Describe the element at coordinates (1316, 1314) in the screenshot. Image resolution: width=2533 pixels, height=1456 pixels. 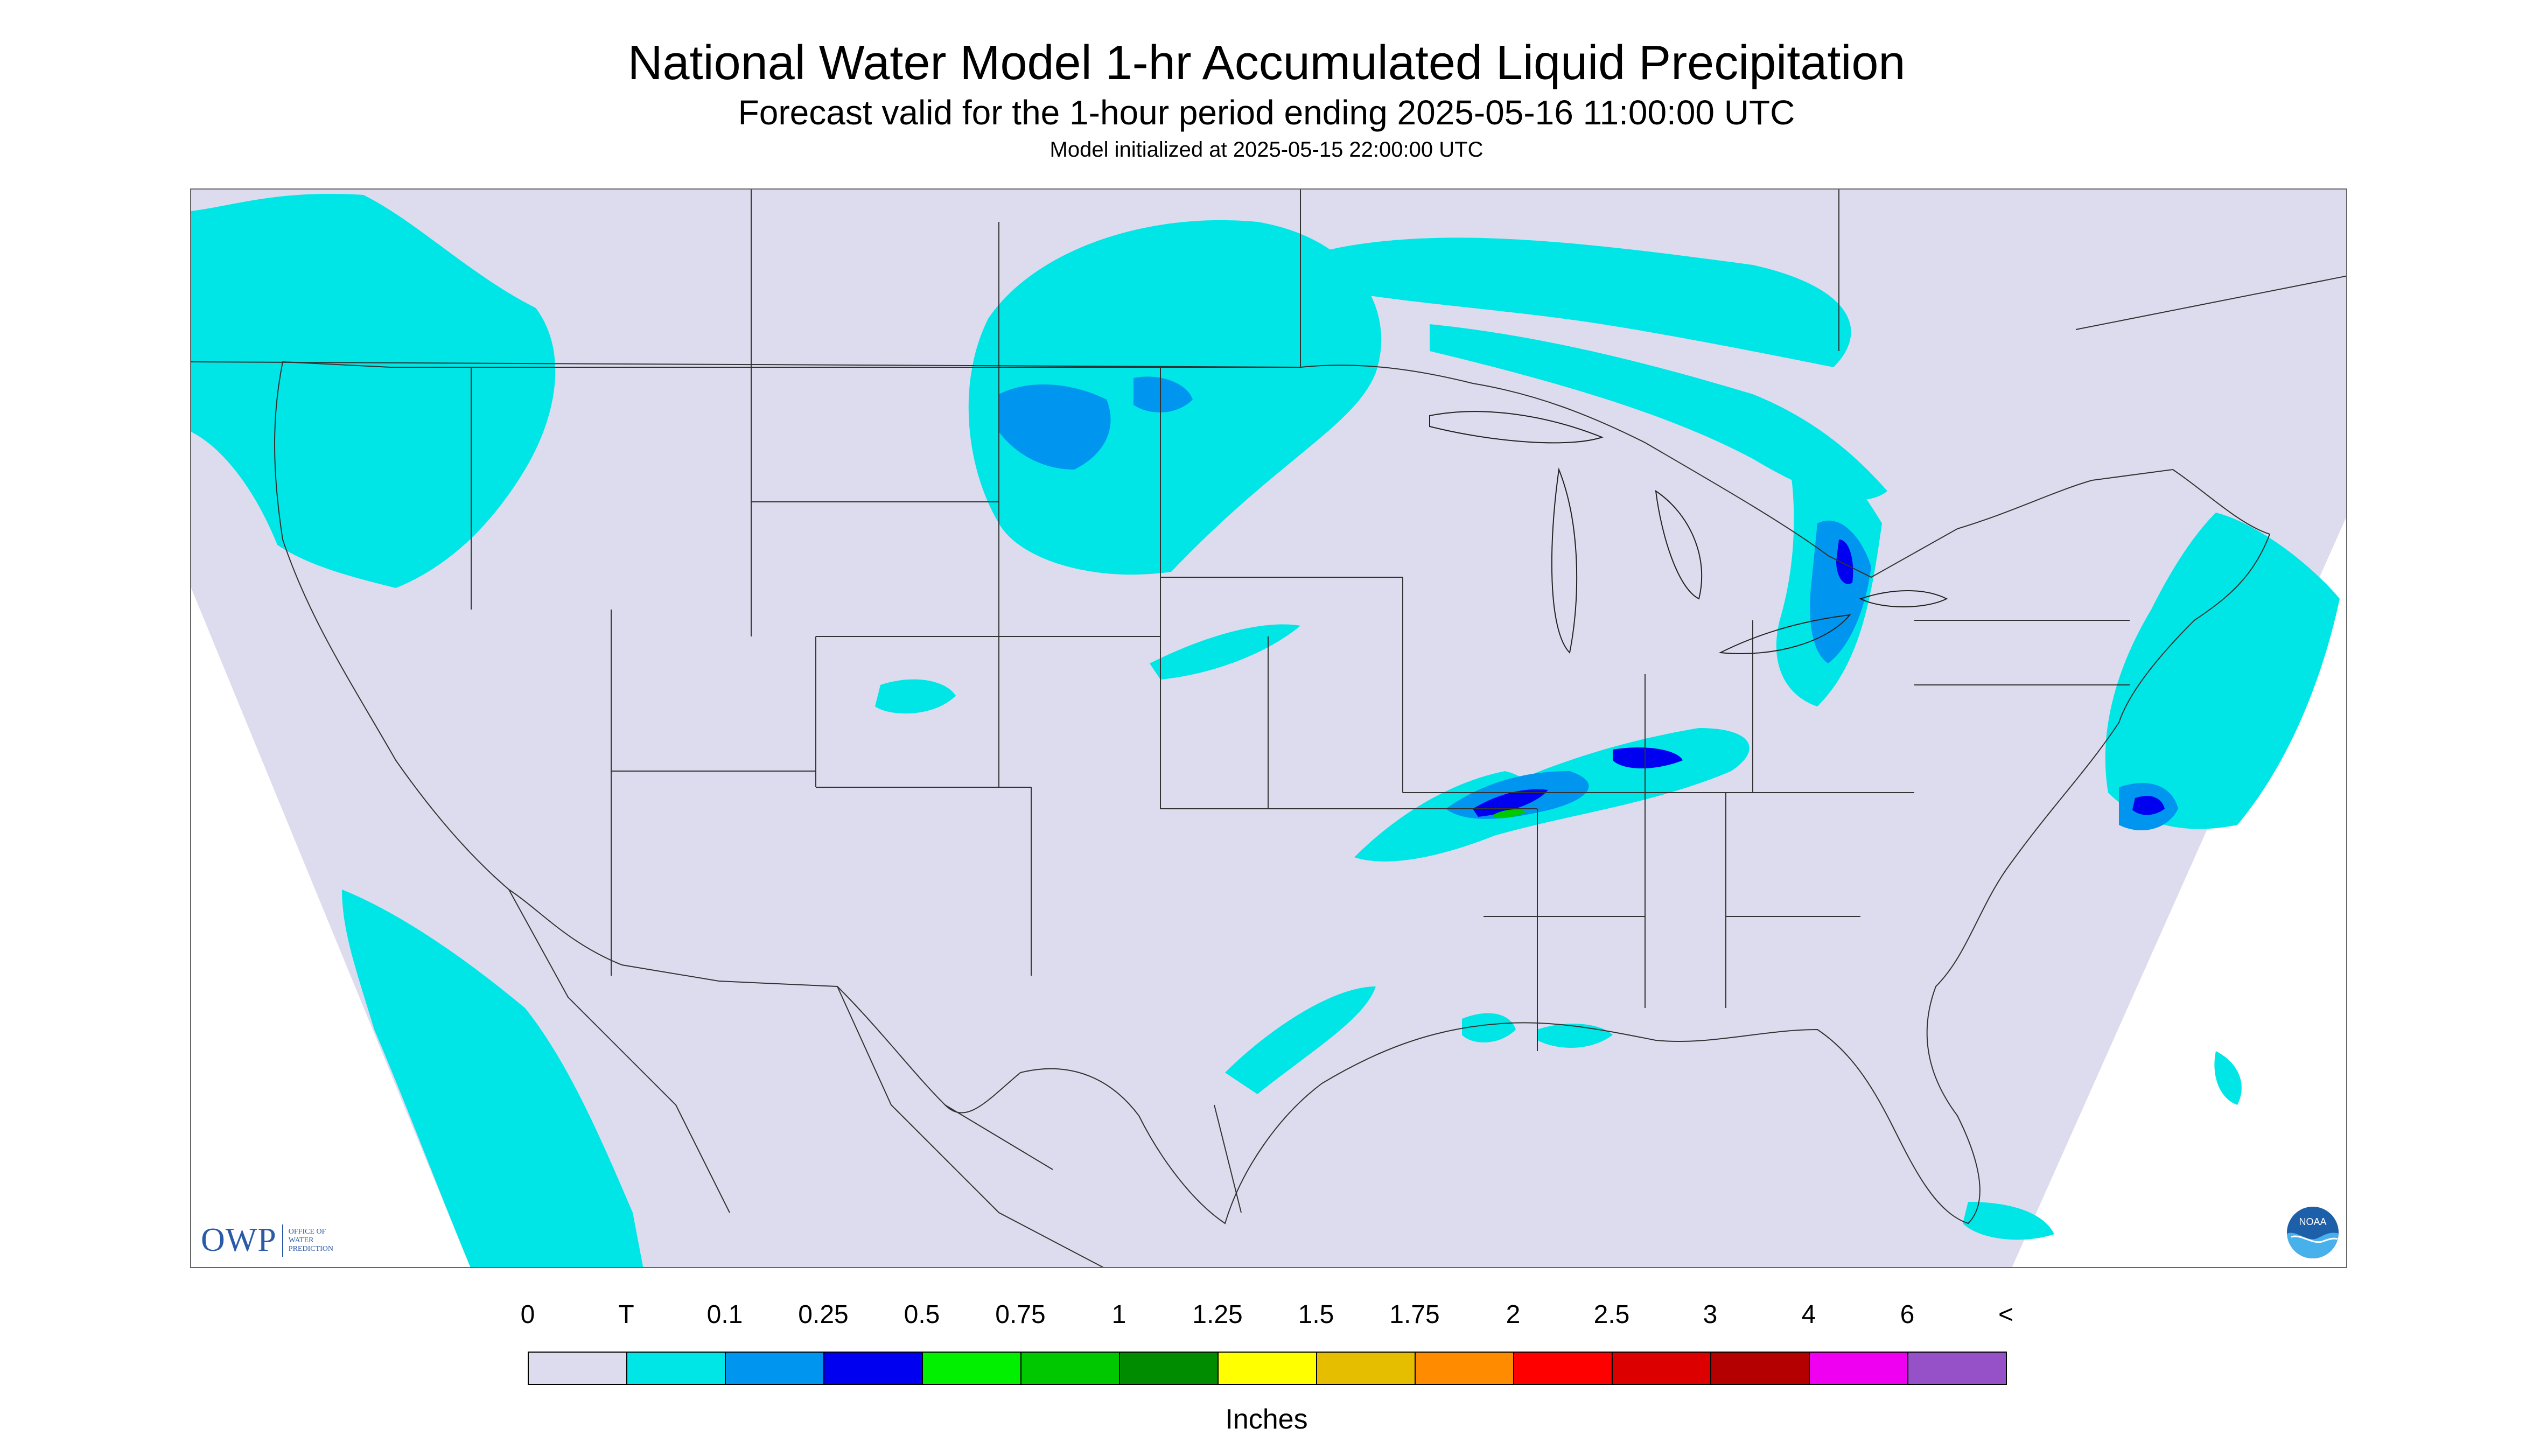
I see `legend-tick-label: 1.5` at that location.